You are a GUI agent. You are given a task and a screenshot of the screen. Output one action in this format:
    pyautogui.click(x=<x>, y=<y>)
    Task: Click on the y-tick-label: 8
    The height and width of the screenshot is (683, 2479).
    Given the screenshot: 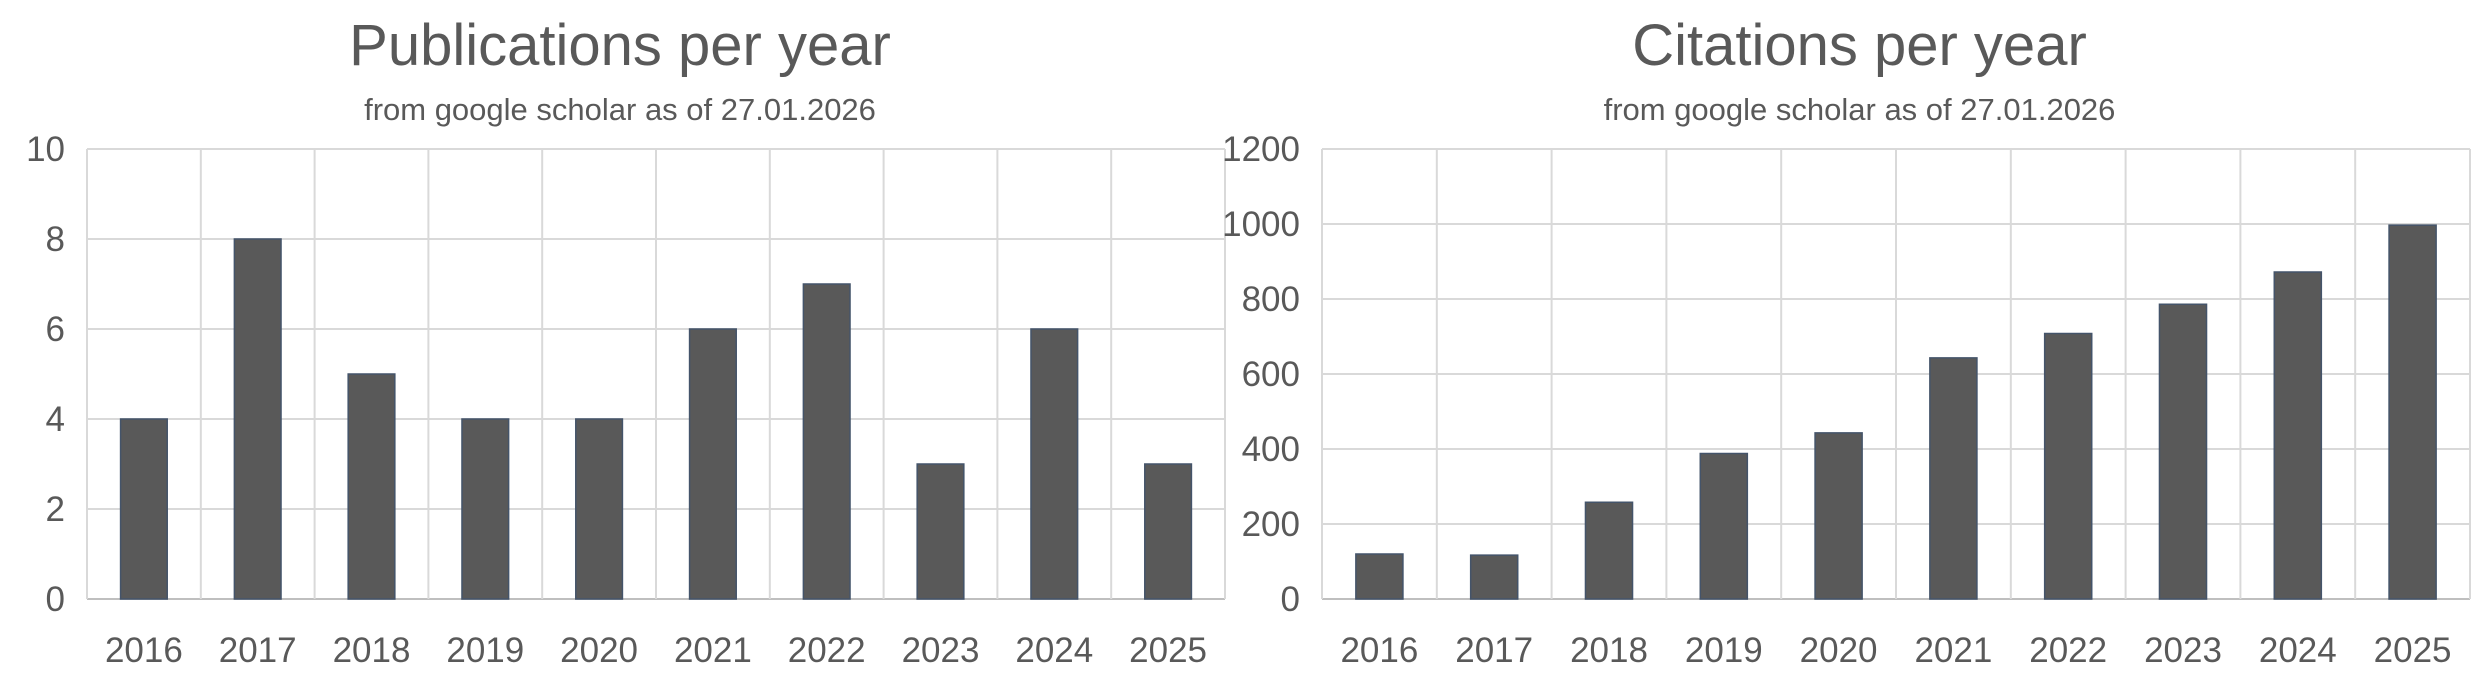 What is the action you would take?
    pyautogui.click(x=55, y=239)
    